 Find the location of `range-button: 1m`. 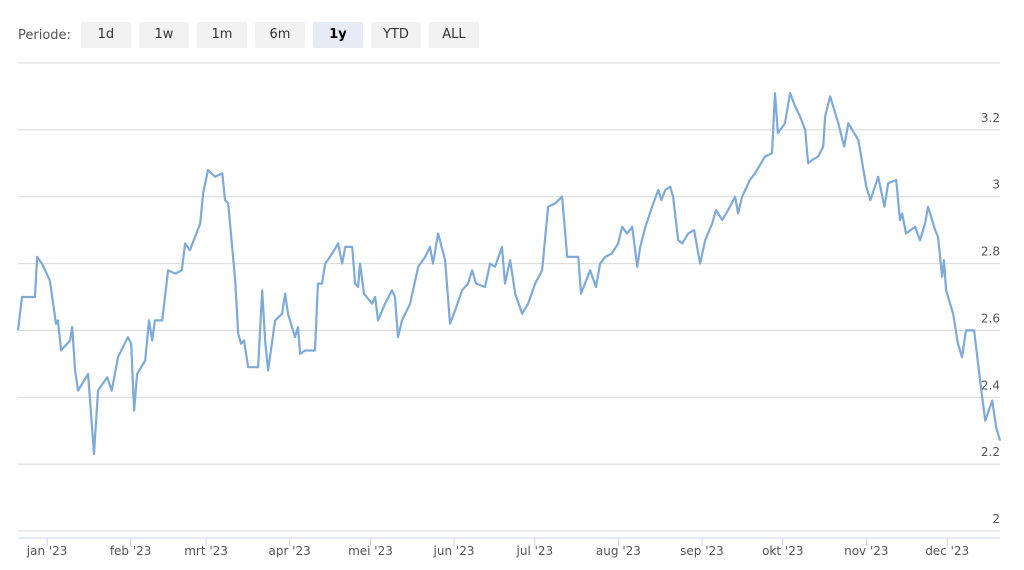

range-button: 1m is located at coordinates (221, 35).